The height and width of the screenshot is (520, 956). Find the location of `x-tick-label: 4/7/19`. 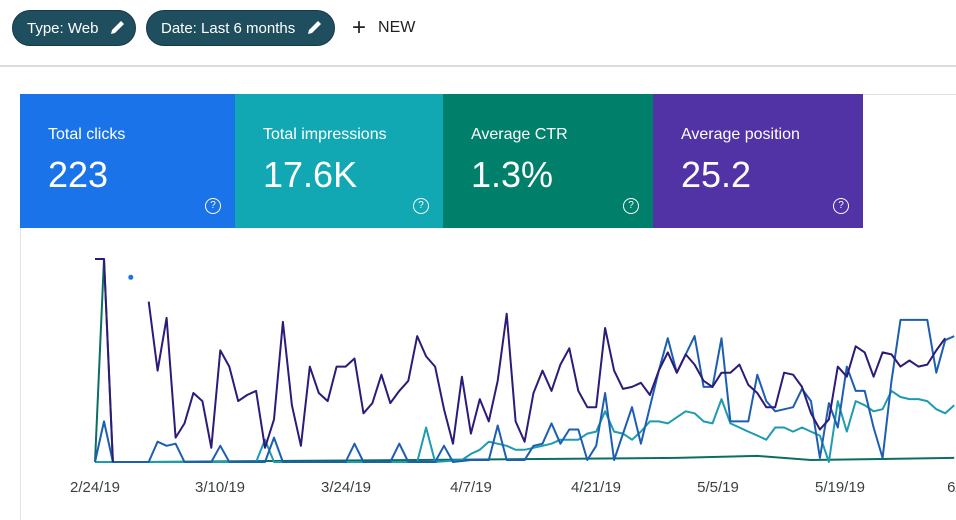

x-tick-label: 4/7/19 is located at coordinates (471, 487).